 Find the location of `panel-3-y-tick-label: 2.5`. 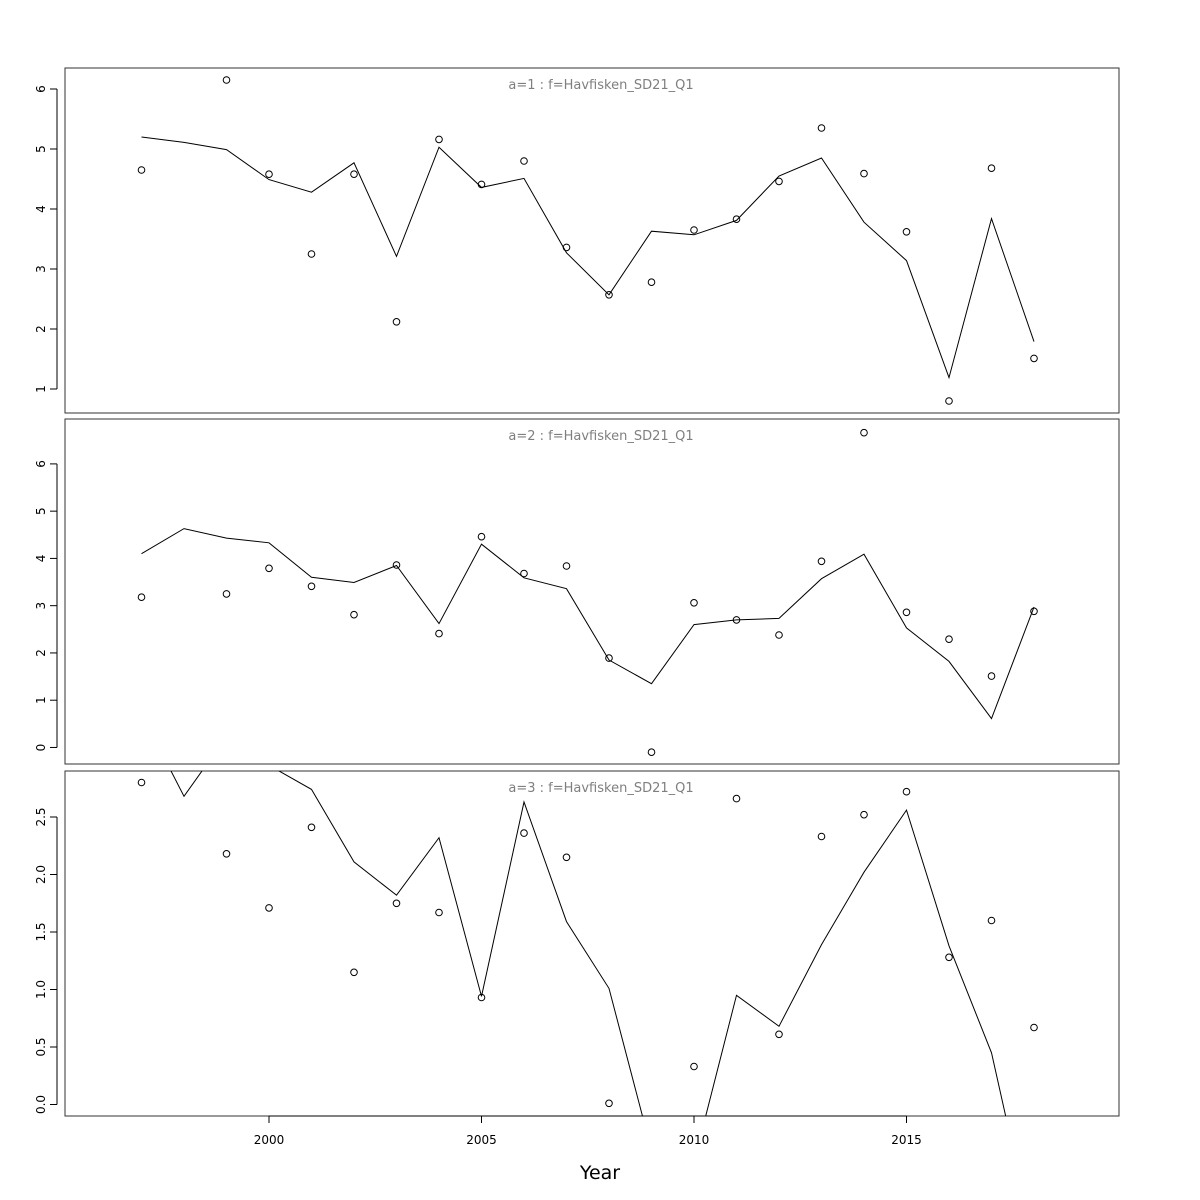

panel-3-y-tick-label: 2.5 is located at coordinates (41, 816).